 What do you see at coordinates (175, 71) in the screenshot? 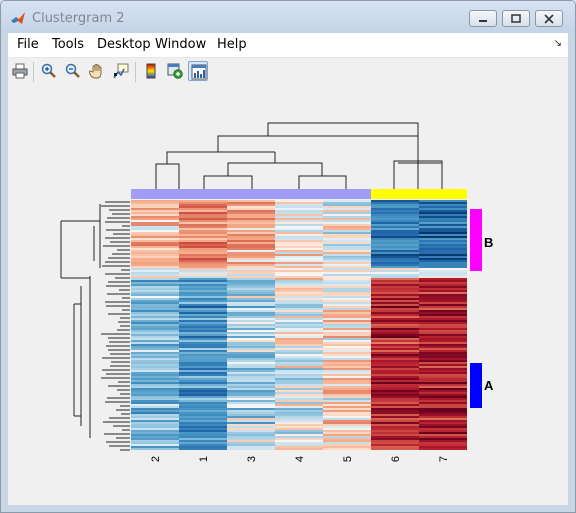
I see `new-figure-export-button` at bounding box center [175, 71].